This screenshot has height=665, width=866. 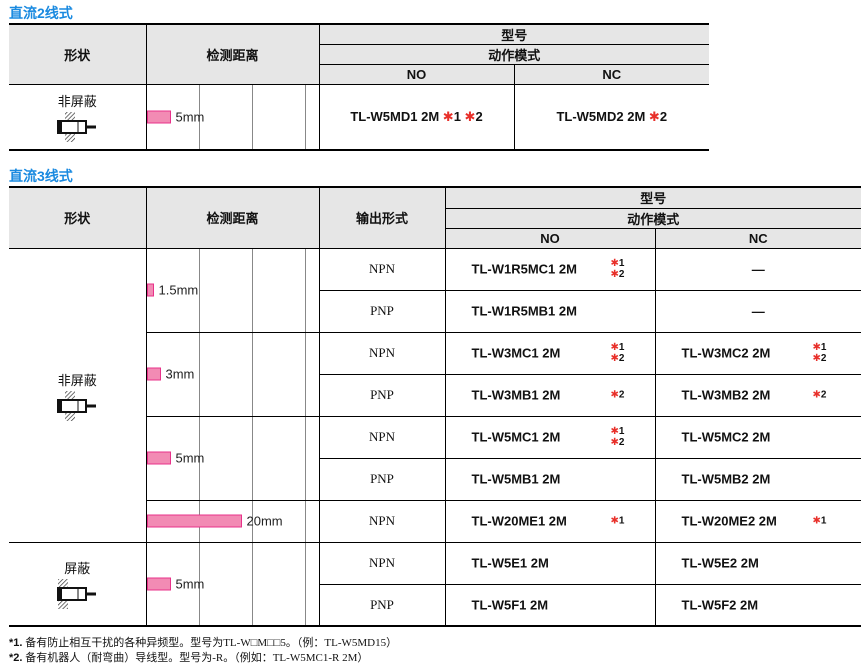 What do you see at coordinates (726, 437) in the screenshot?
I see `model-name: TL-W5MC2 2M` at bounding box center [726, 437].